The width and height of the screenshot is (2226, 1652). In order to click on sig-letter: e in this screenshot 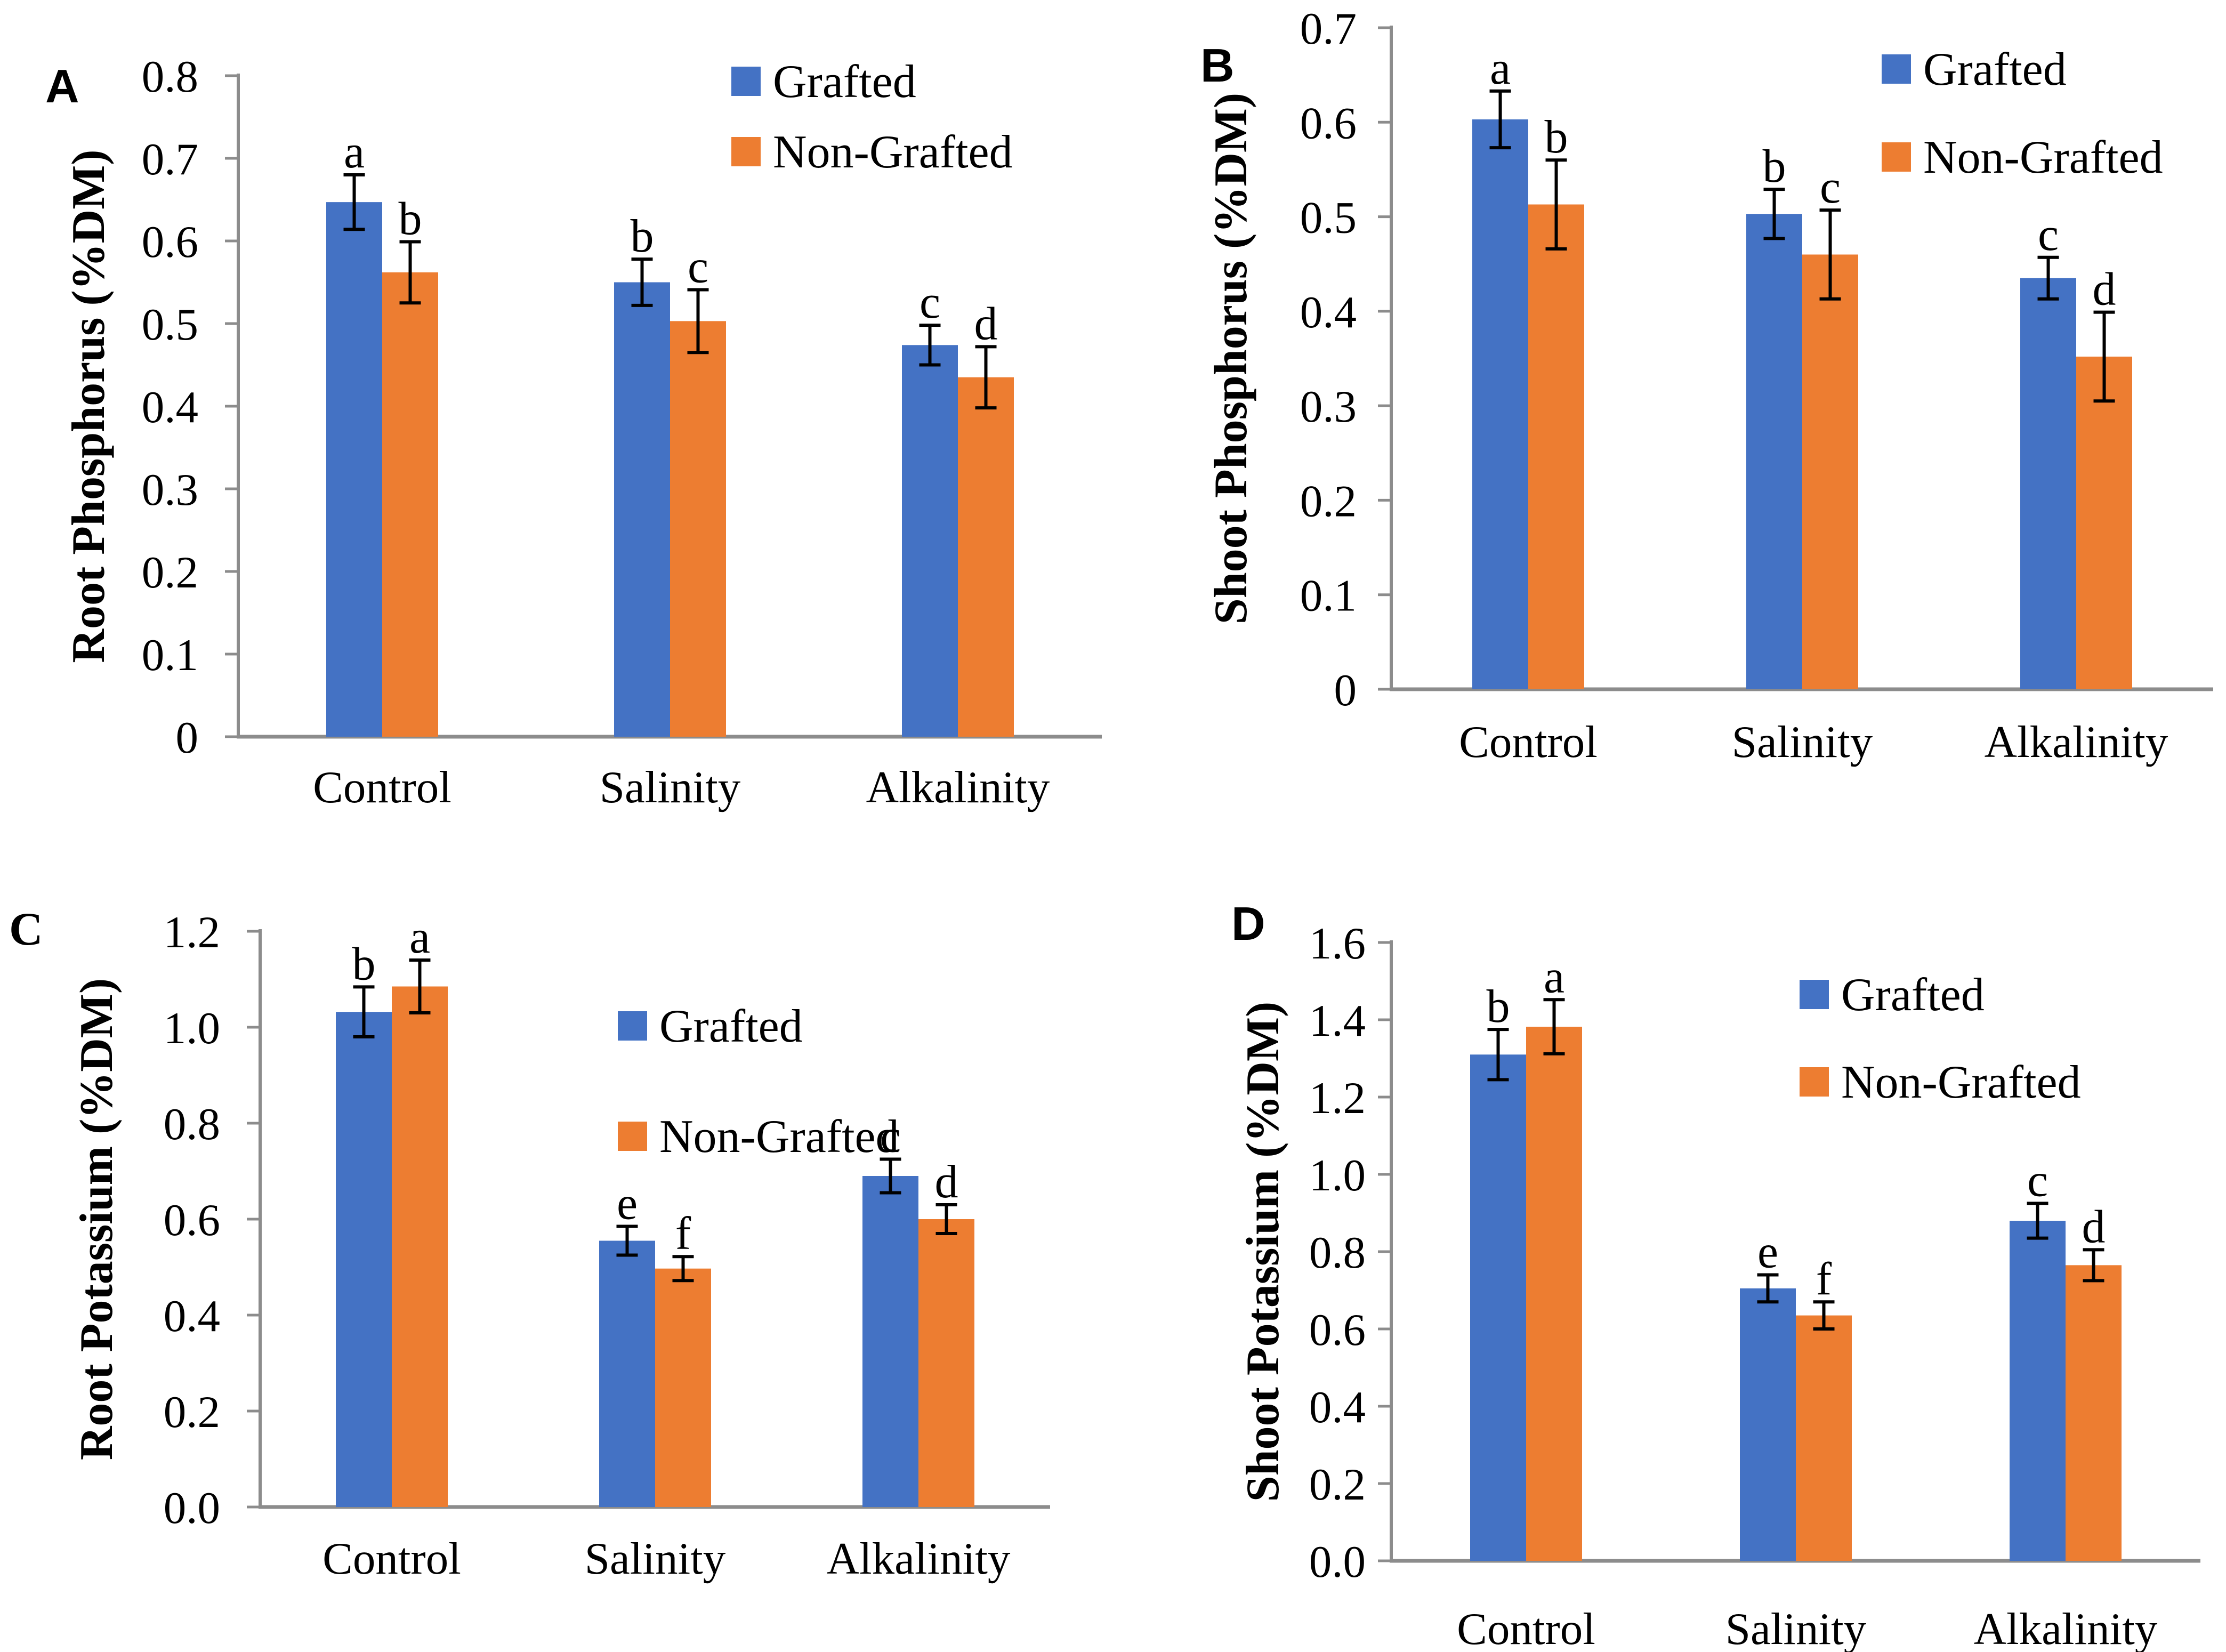, I will do `click(1767, 1252)`.